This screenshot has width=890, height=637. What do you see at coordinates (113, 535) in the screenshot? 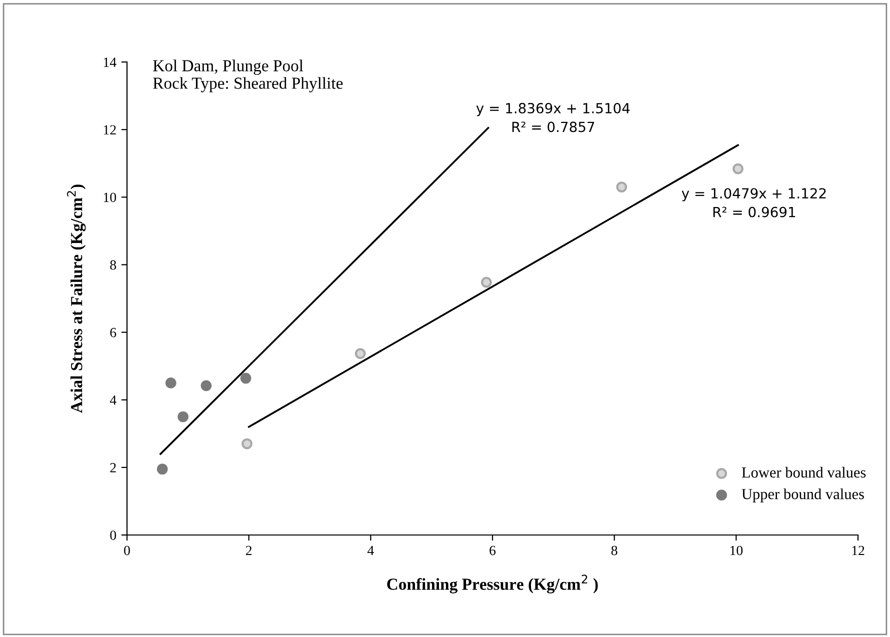
I see `y-tick-label: 0` at bounding box center [113, 535].